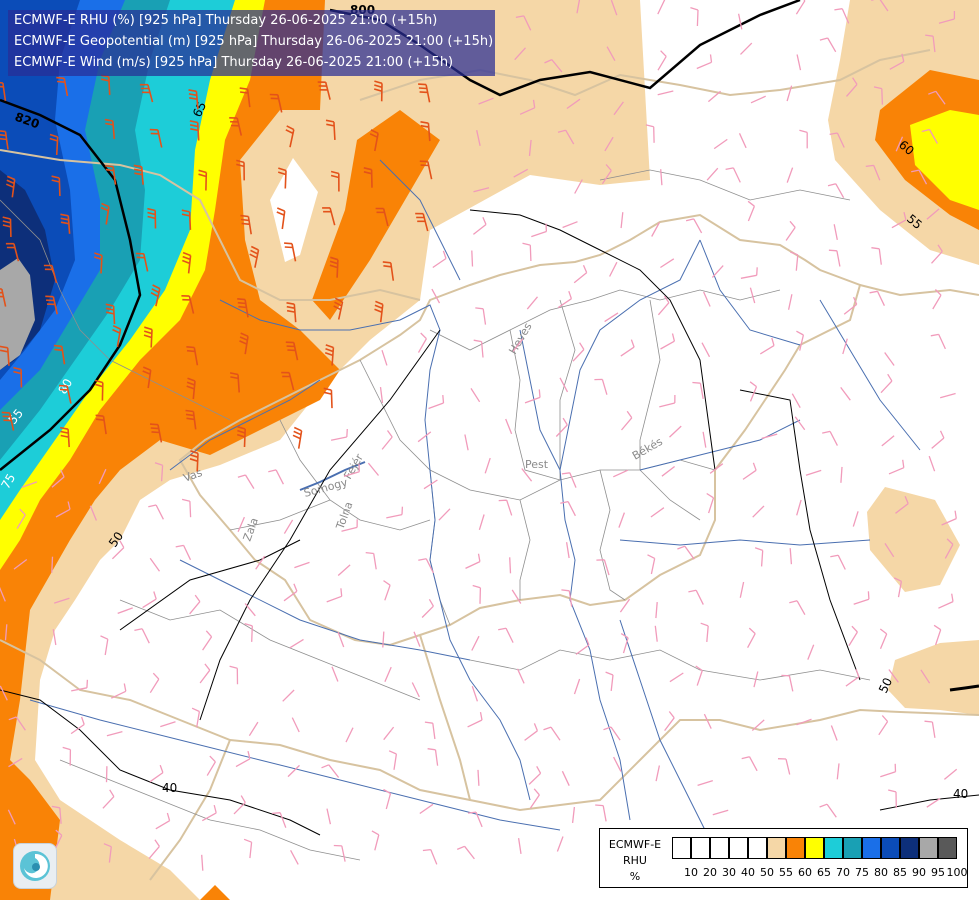 The image size is (979, 900). What do you see at coordinates (957, 872) in the screenshot?
I see `legend-tick-label: 100` at bounding box center [957, 872].